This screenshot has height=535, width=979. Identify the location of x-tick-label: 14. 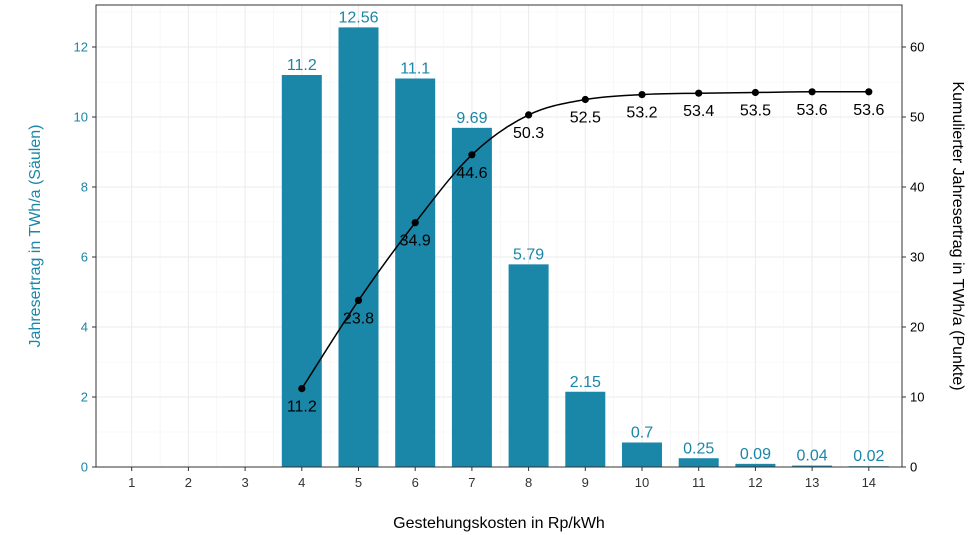
(869, 482).